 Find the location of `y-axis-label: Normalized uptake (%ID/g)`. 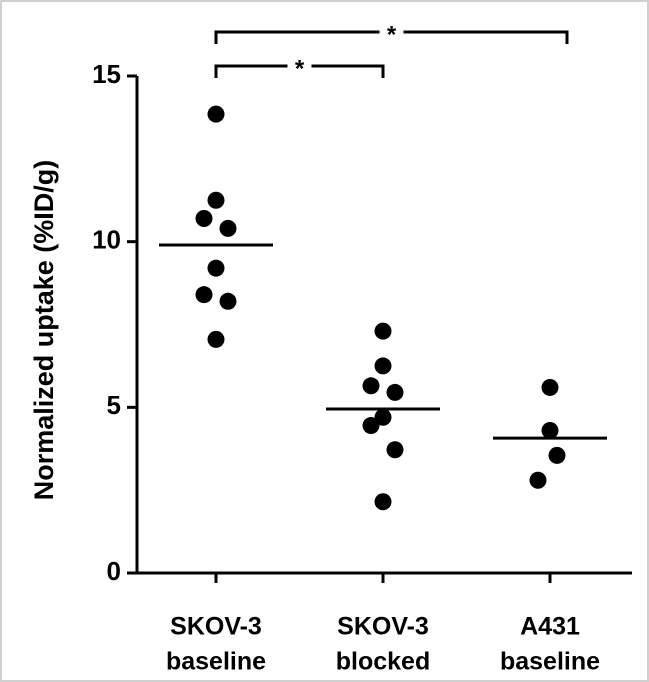

y-axis-label: Normalized uptake (%ID/g) is located at coordinates (44, 330).